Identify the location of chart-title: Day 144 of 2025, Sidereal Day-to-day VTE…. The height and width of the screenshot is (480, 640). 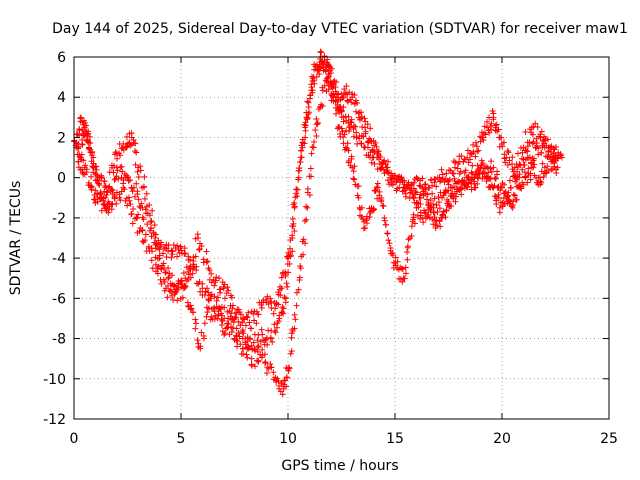
(340, 29).